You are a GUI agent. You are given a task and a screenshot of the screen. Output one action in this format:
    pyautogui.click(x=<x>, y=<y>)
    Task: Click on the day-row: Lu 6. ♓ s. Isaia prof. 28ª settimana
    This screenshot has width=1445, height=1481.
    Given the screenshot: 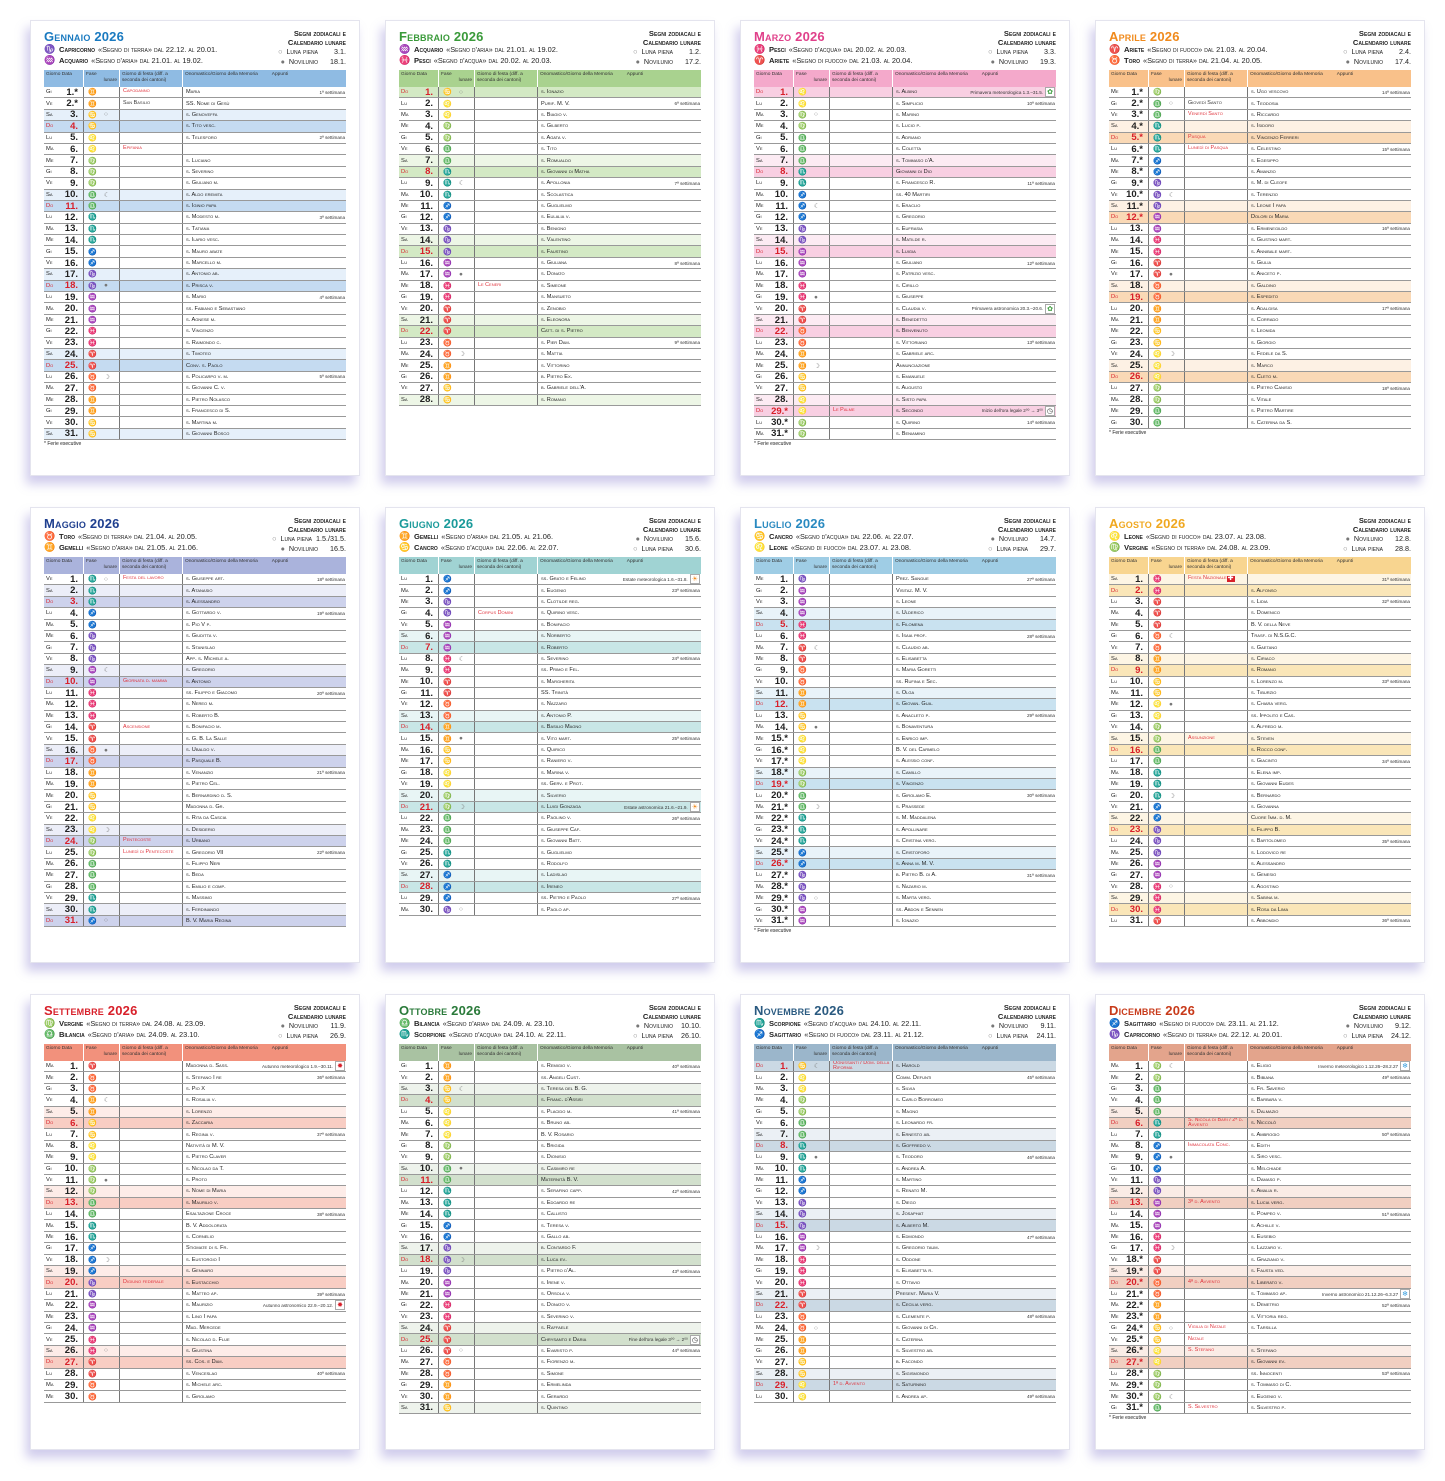 What is the action you would take?
    pyautogui.click(x=905, y=636)
    